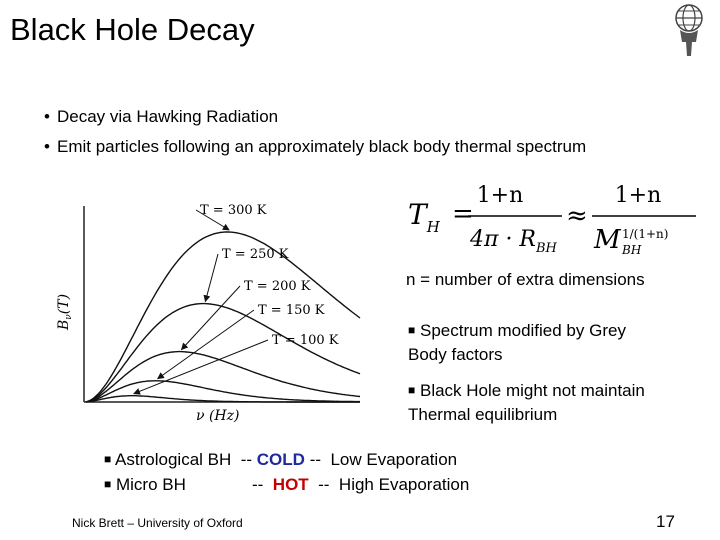  I want to click on curve-label: T = 300 K, so click(233, 210).